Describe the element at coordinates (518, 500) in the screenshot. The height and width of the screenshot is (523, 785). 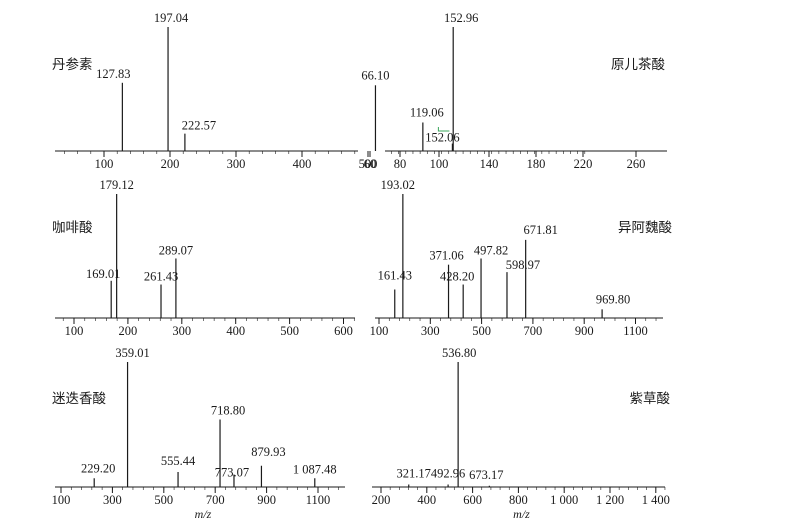
I see `tick-label: 800` at that location.